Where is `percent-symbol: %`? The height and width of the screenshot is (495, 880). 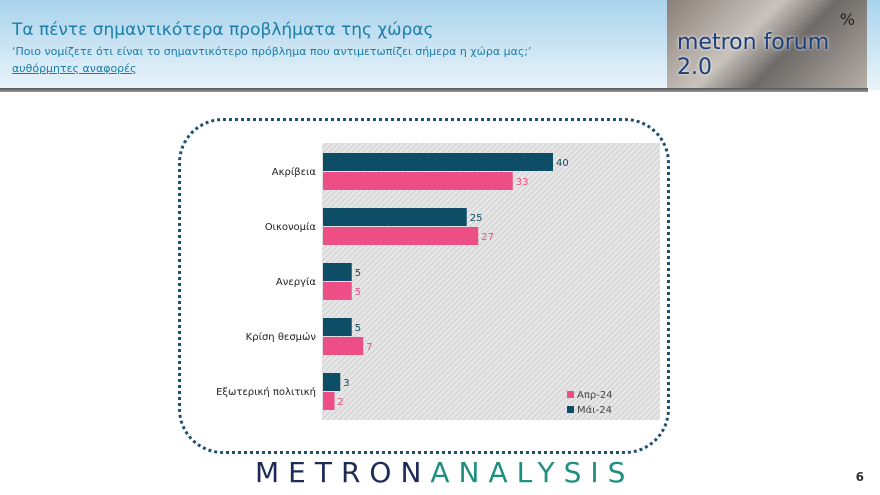
percent-symbol: % is located at coordinates (847, 19).